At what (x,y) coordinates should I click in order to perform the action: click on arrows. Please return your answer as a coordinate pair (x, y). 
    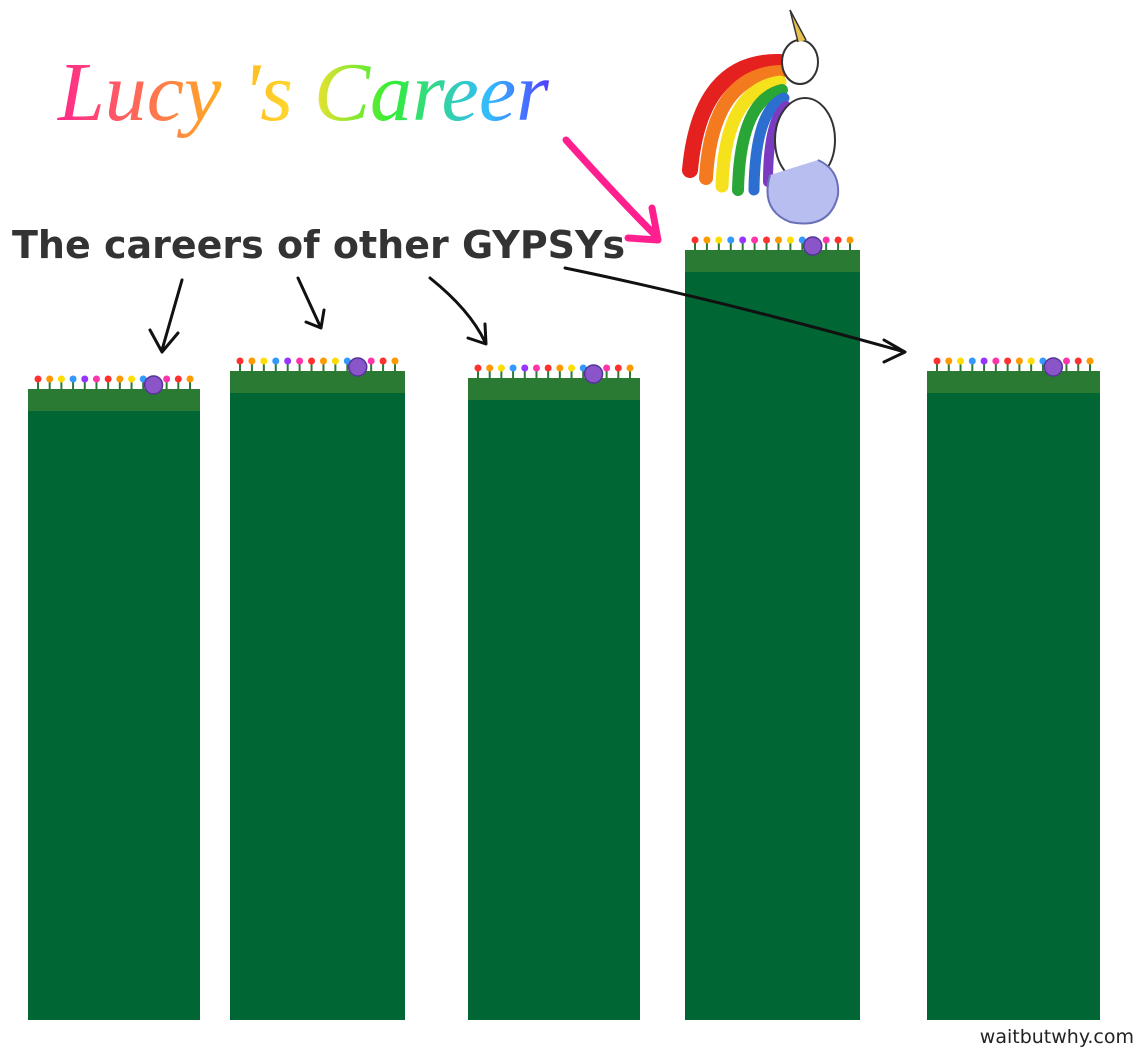
    Looking at the image, I should click on (527, 250).